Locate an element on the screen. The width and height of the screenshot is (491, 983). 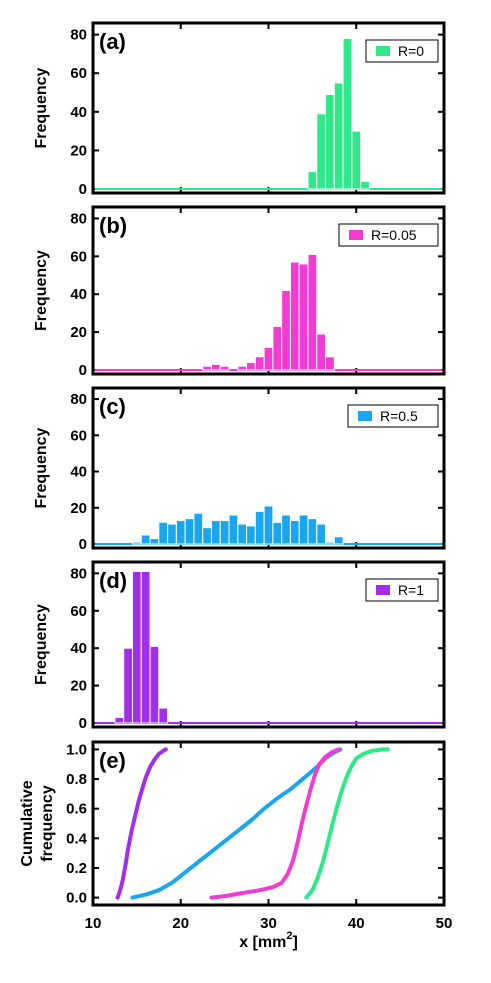
x-tick-label: 10 is located at coordinates (93, 923).